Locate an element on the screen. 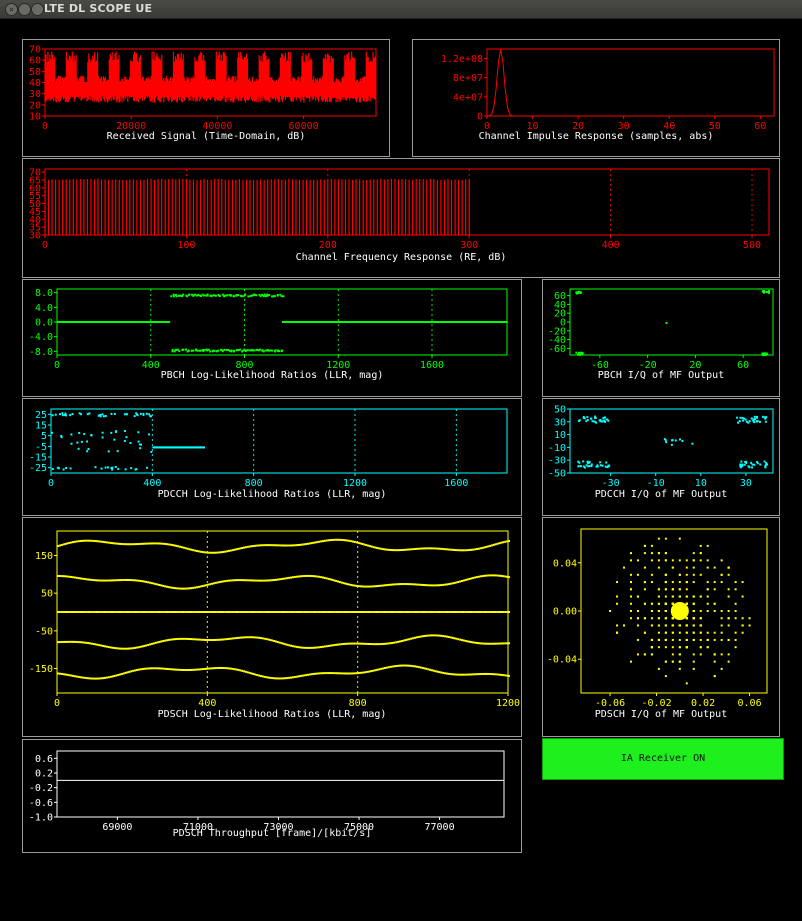 This screenshot has height=921, width=802. y-tick-label: 35 is located at coordinates (35, 228).